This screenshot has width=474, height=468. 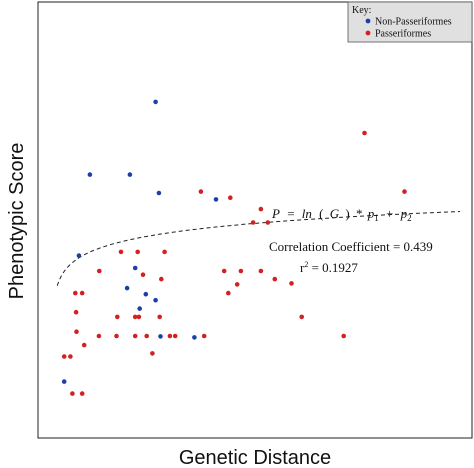 What do you see at coordinates (258, 248) in the screenshot?
I see `regression-curve` at bounding box center [258, 248].